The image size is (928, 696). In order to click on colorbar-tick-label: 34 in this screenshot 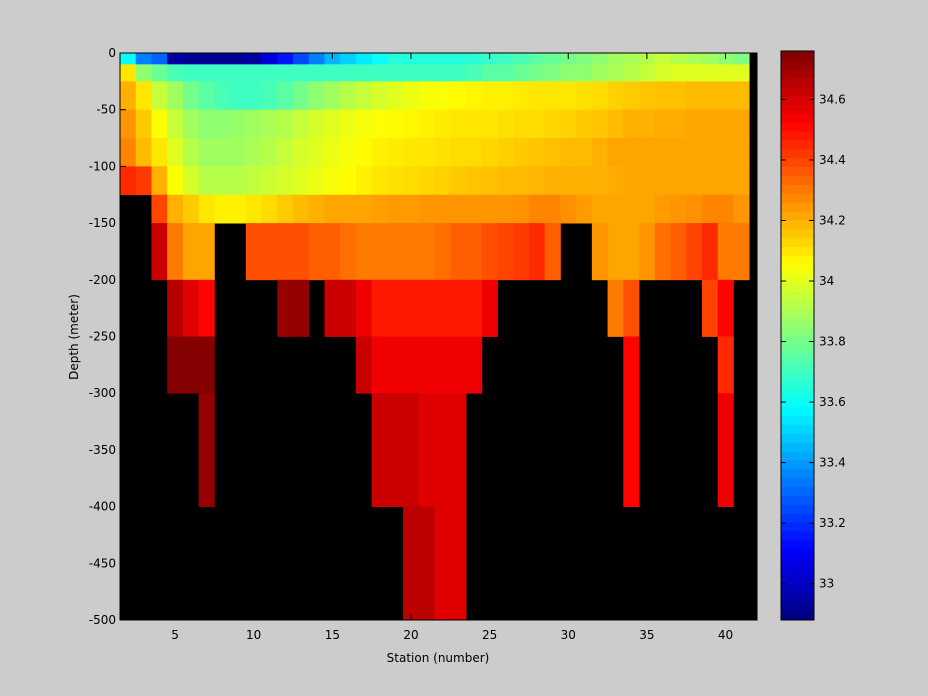, I will do `click(826, 281)`.